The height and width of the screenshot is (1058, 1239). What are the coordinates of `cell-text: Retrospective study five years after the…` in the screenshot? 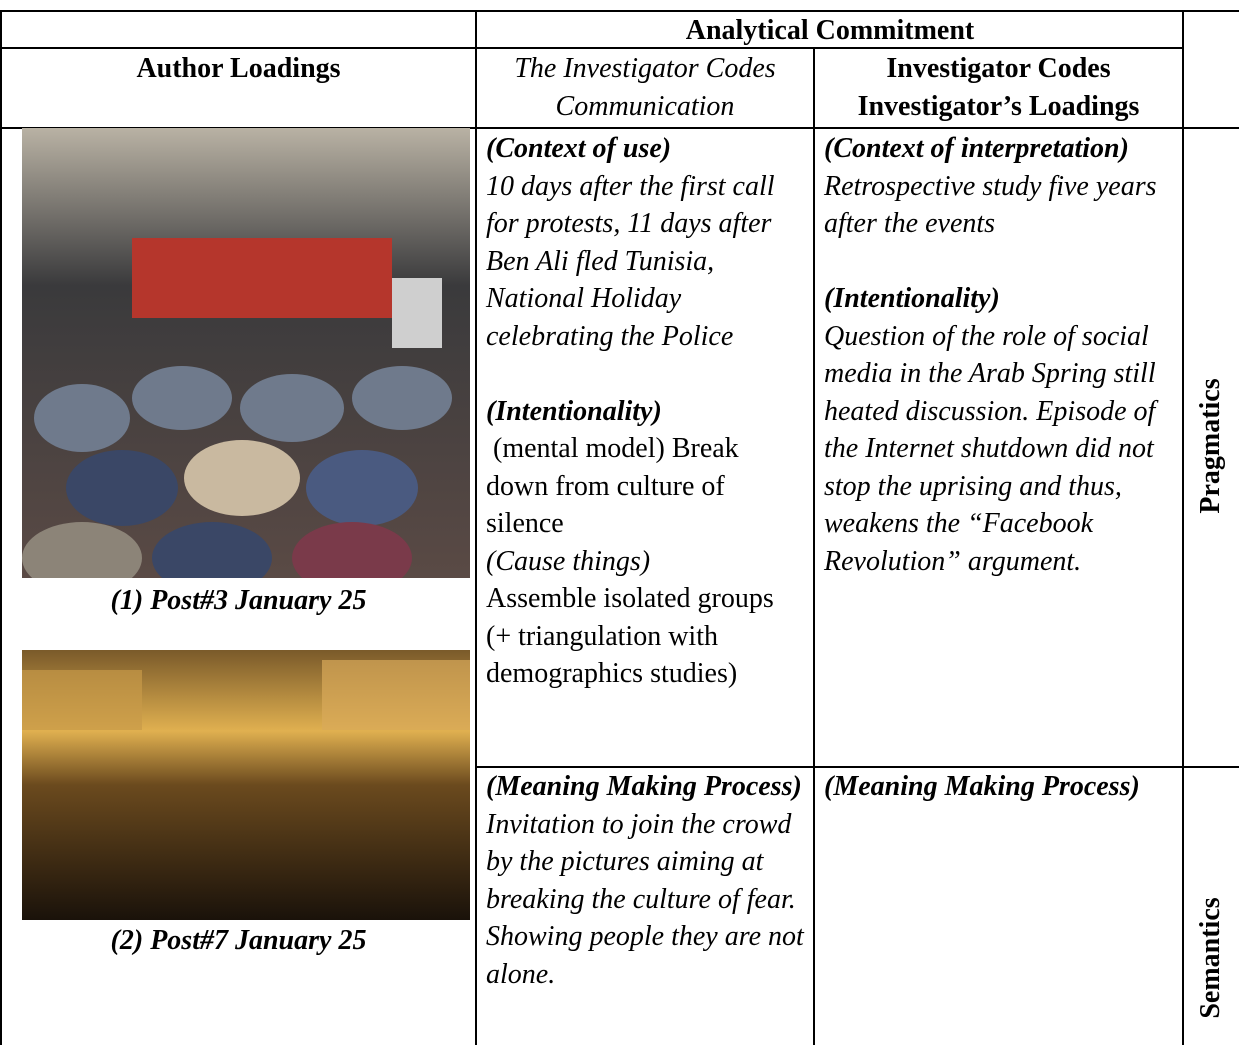 It's located at (994, 205).